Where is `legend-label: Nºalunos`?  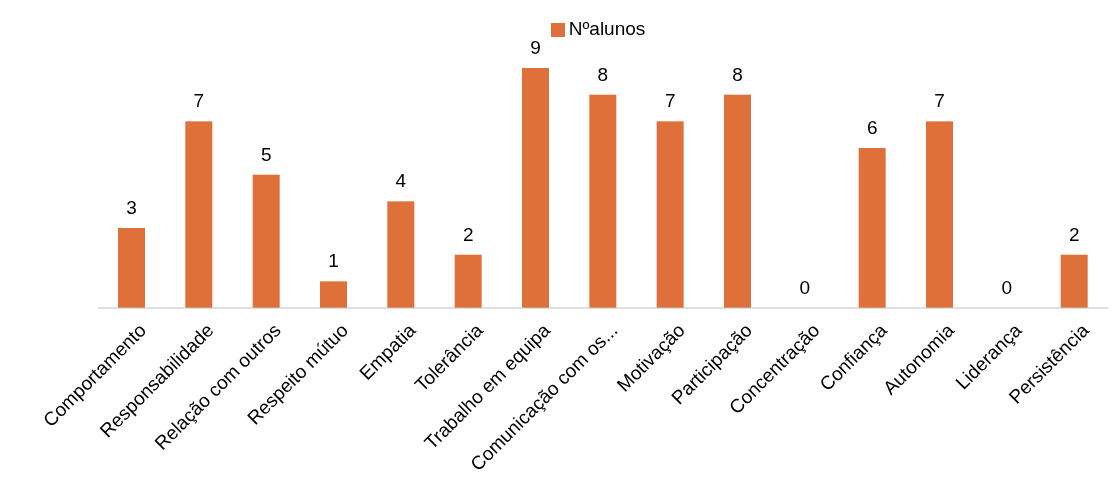
legend-label: Nºalunos is located at coordinates (607, 28).